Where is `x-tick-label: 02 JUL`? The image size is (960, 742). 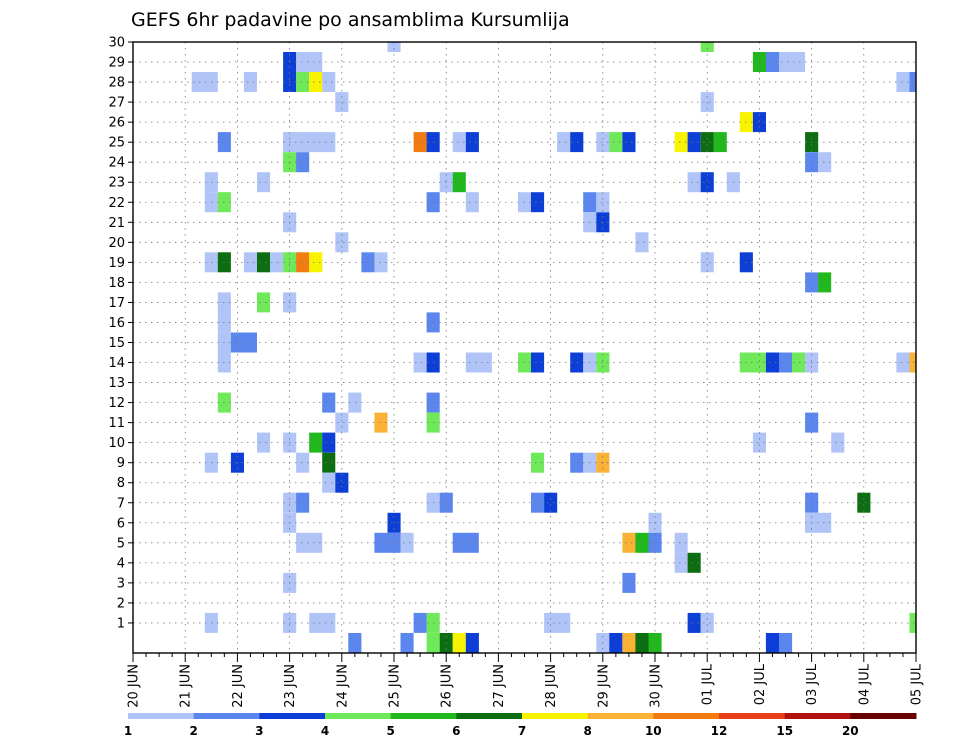
x-tick-label: 02 JUL is located at coordinates (760, 684).